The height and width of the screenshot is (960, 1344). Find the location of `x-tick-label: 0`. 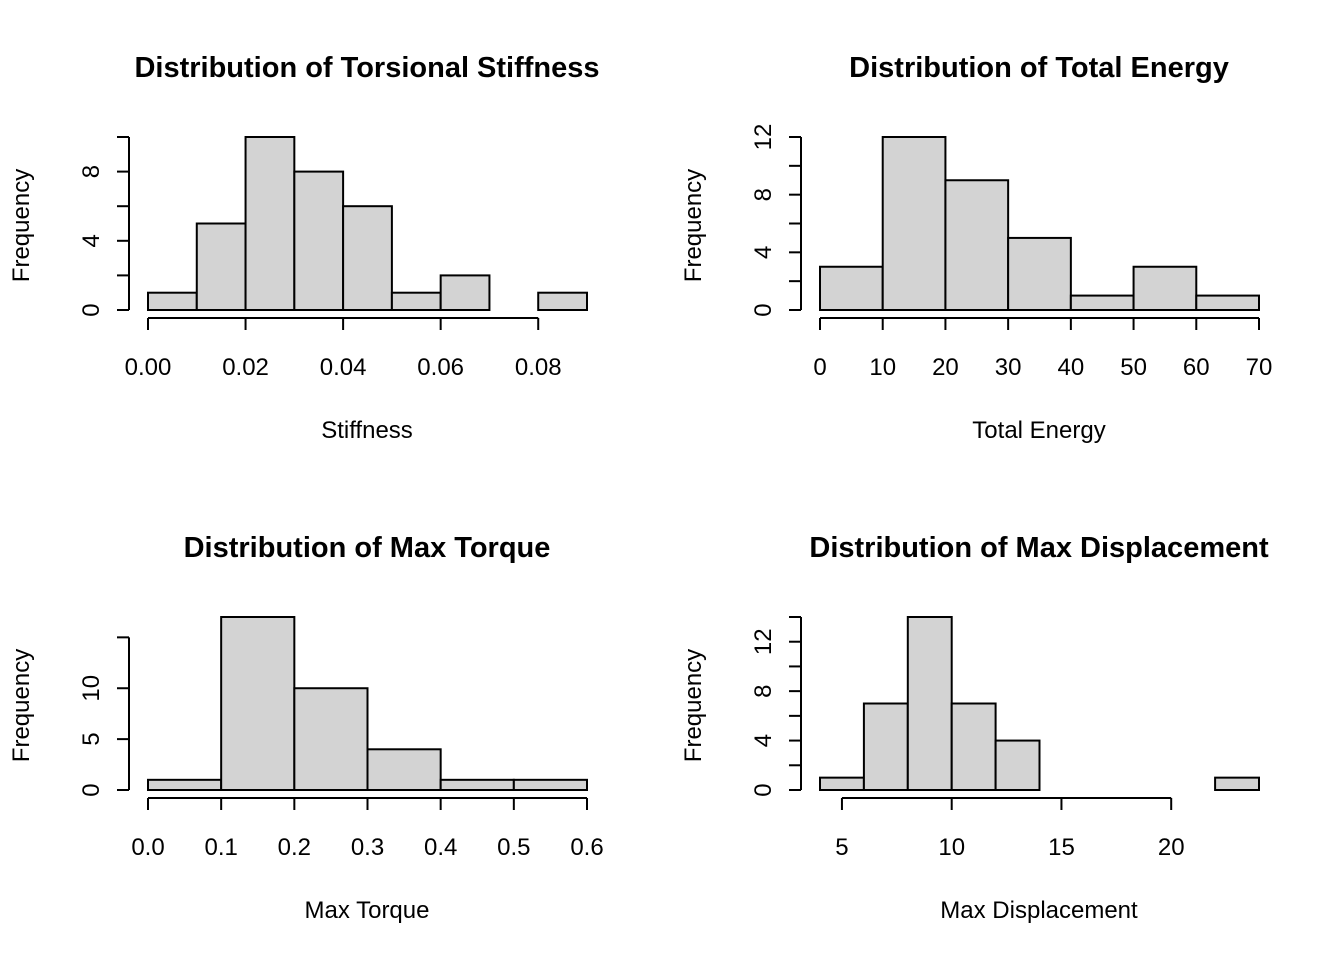

x-tick-label: 0 is located at coordinates (819, 367).